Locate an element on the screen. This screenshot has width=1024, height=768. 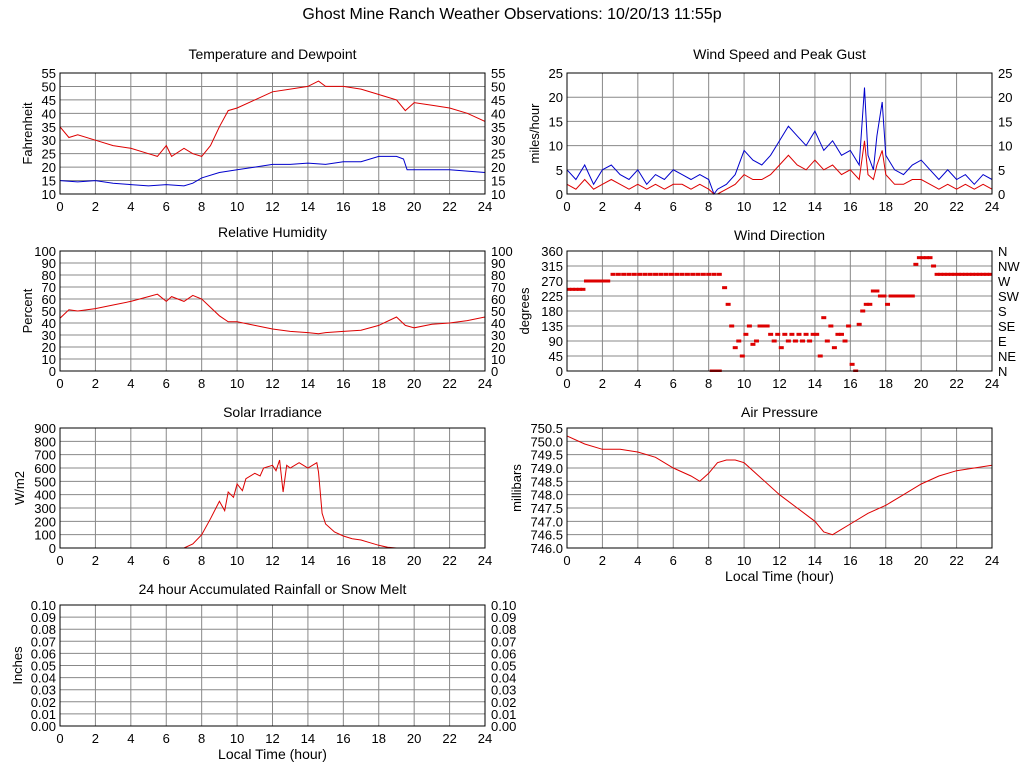
temp-ytick-label-right: 45 is located at coordinates (498, 100).